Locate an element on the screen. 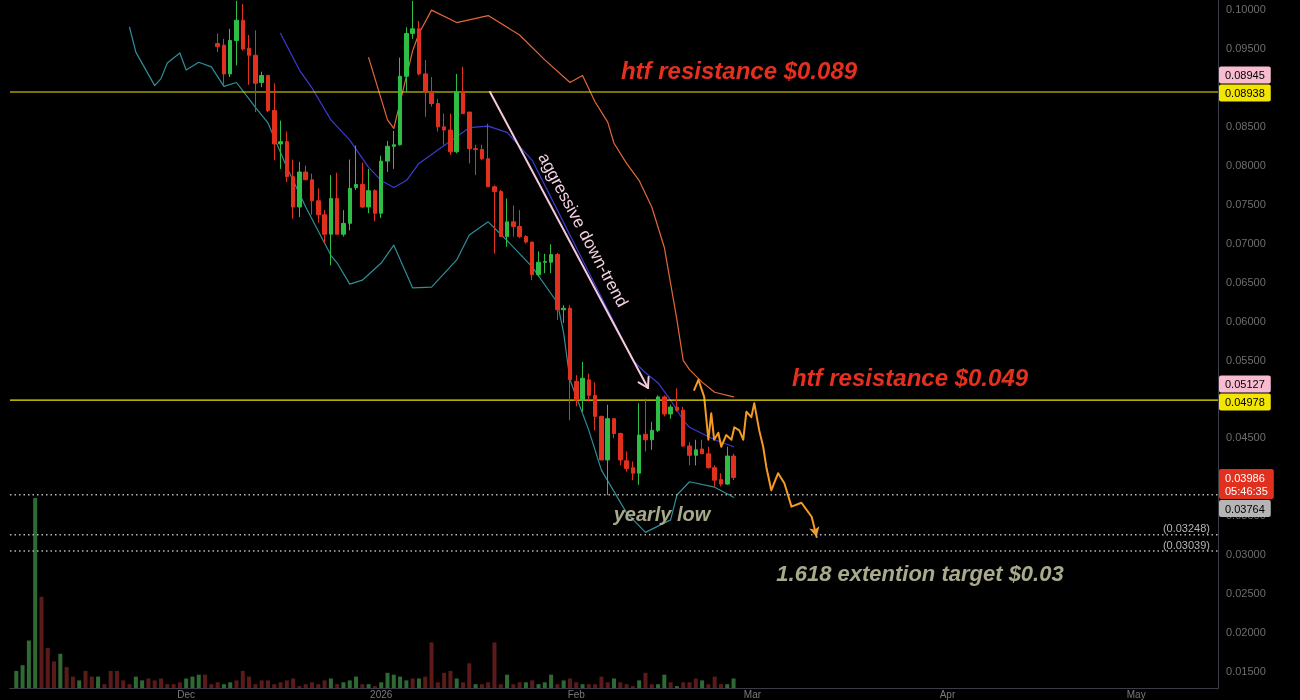  ref-line-label: 0.08938 is located at coordinates (1245, 93).